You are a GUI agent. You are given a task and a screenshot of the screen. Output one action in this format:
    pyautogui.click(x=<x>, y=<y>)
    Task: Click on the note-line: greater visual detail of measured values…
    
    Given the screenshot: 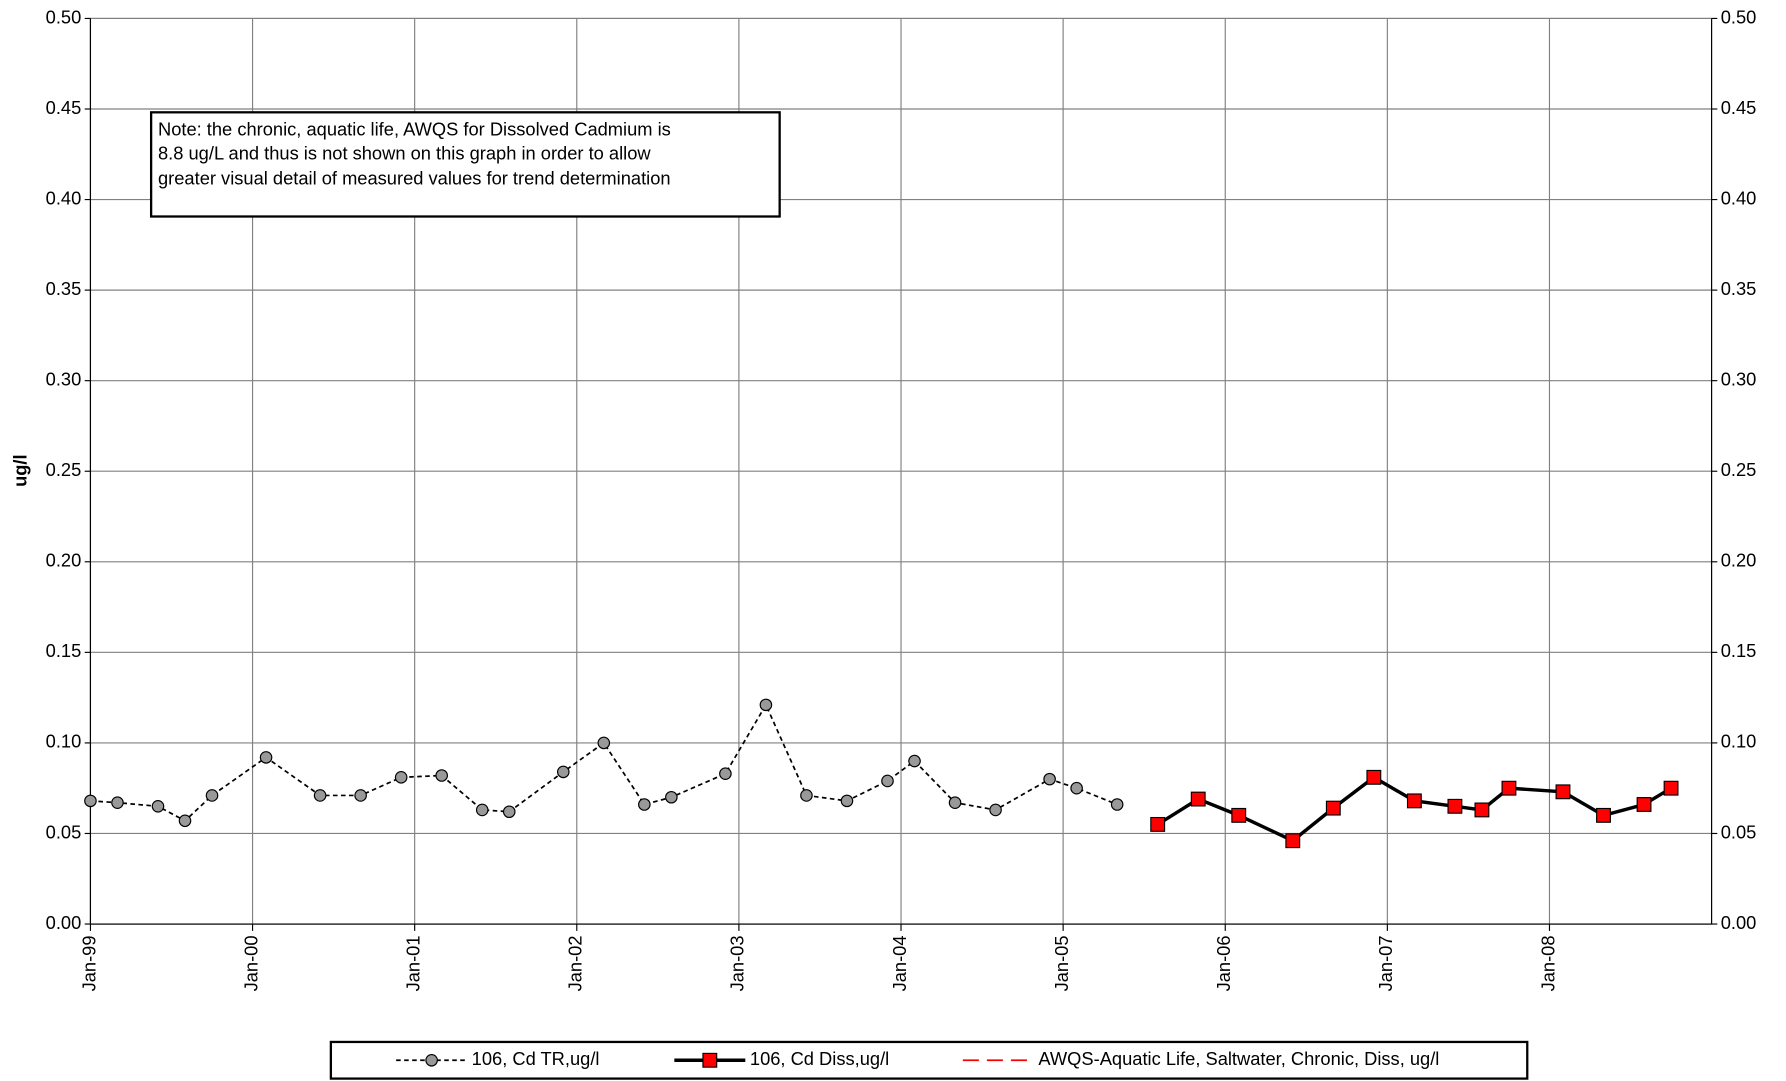 What is the action you would take?
    pyautogui.click(x=414, y=178)
    